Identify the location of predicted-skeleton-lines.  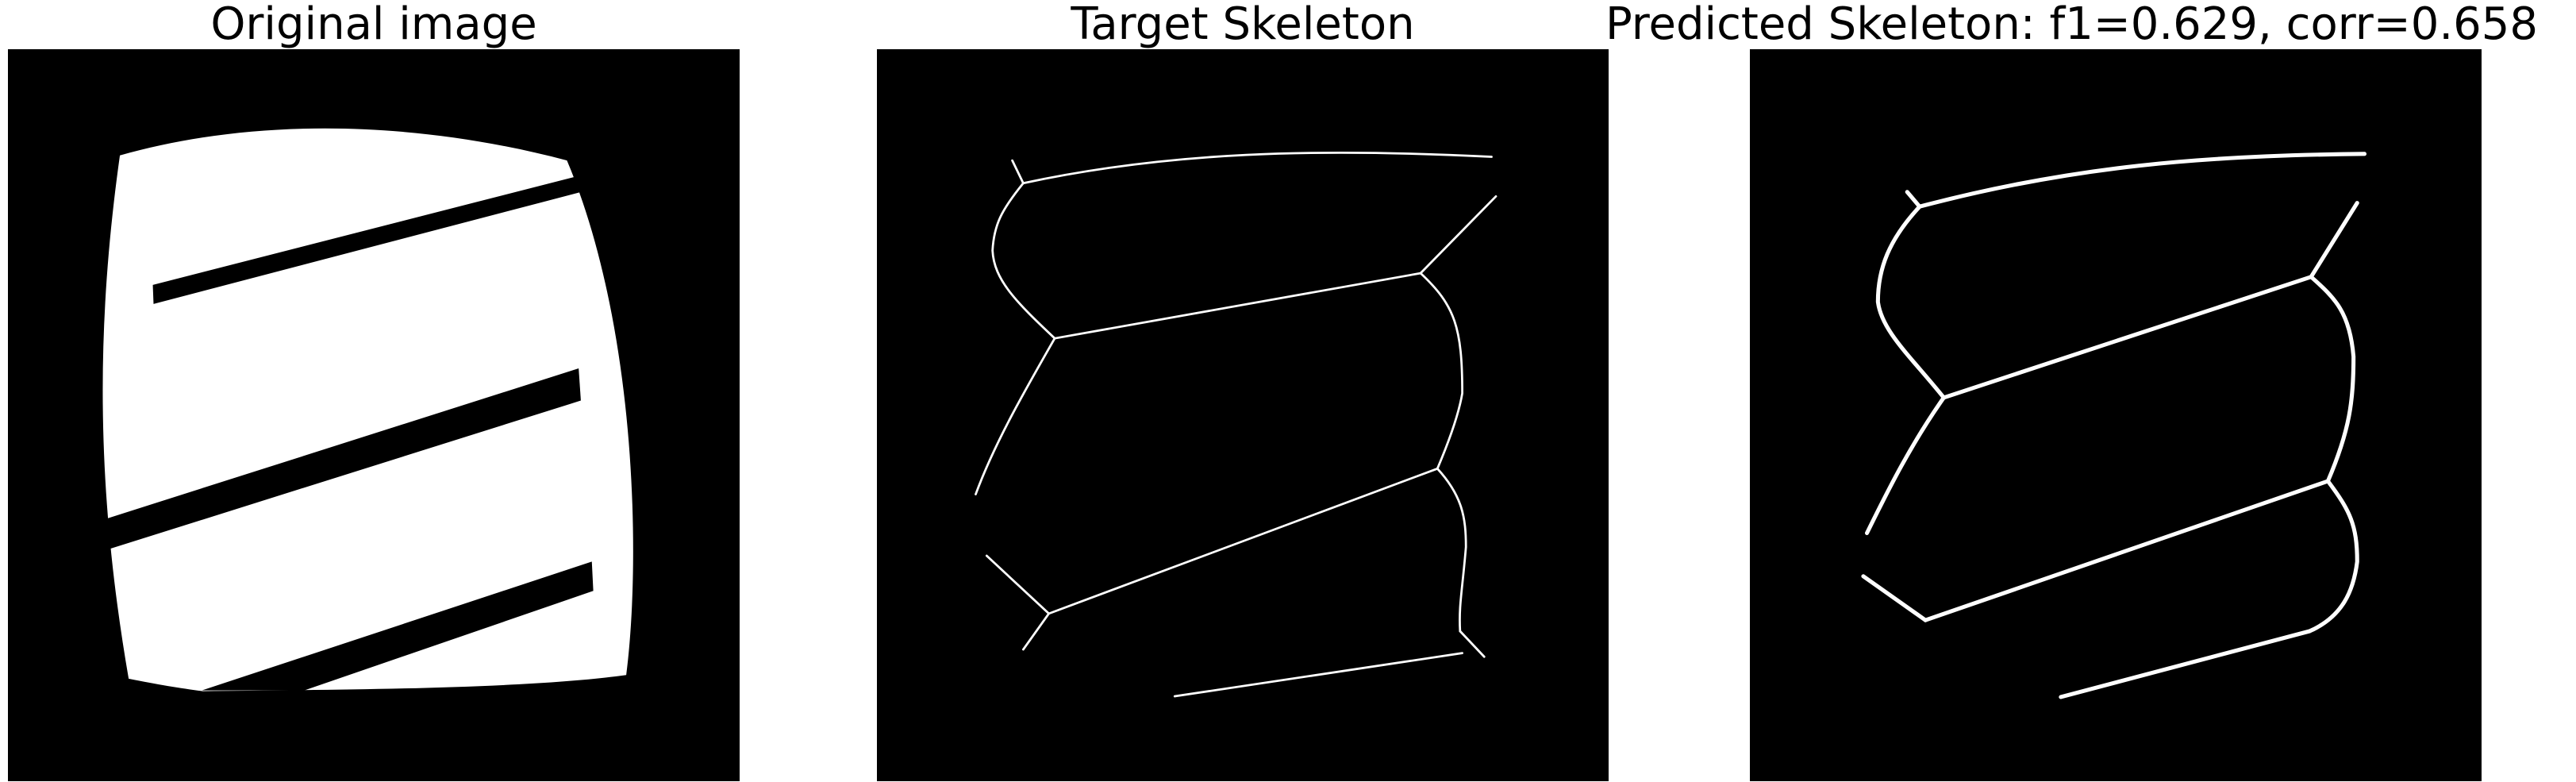
(2114, 425).